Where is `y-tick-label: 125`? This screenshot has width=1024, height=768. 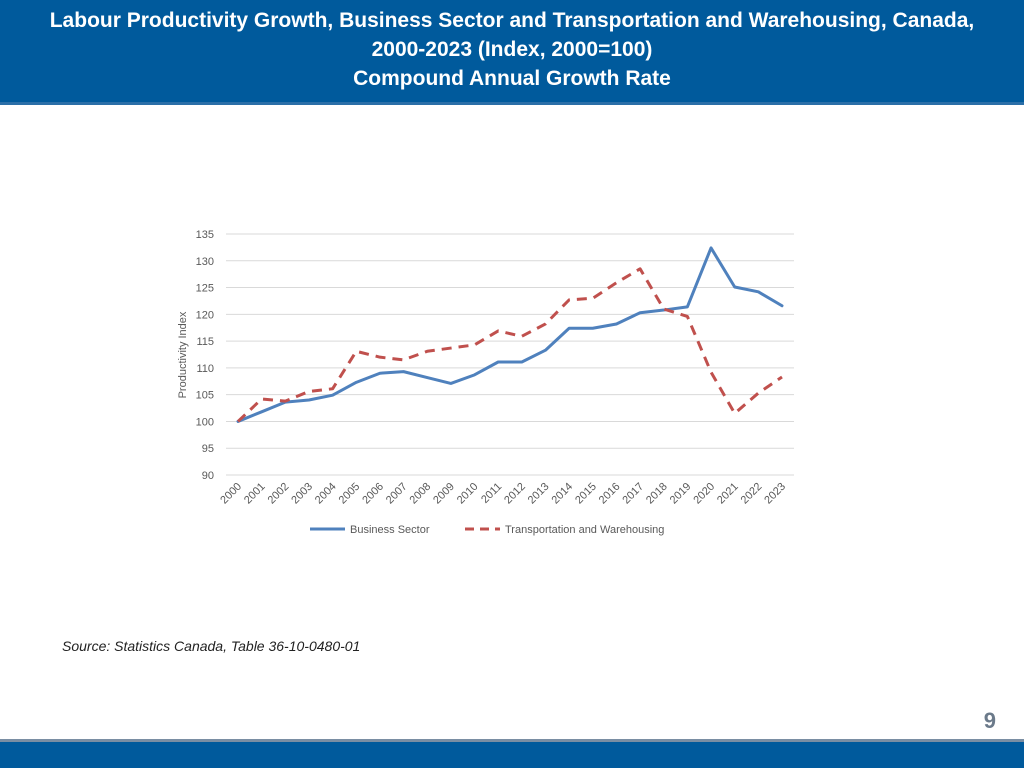
y-tick-label: 125 is located at coordinates (205, 289).